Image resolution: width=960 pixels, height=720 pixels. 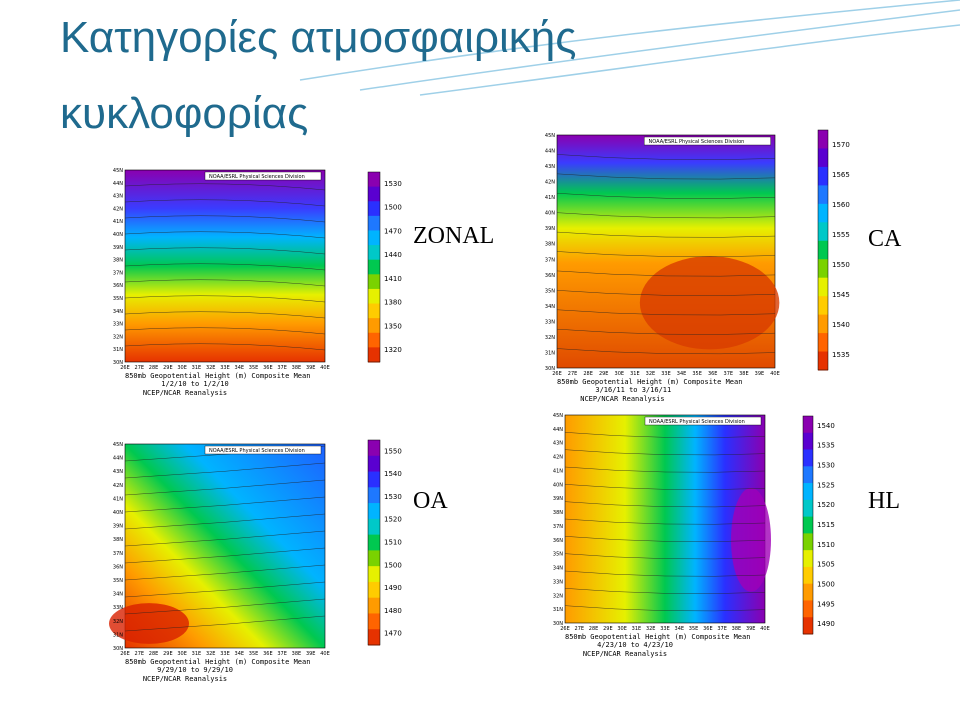 What do you see at coordinates (885, 239) in the screenshot?
I see `category-label: CA` at bounding box center [885, 239].